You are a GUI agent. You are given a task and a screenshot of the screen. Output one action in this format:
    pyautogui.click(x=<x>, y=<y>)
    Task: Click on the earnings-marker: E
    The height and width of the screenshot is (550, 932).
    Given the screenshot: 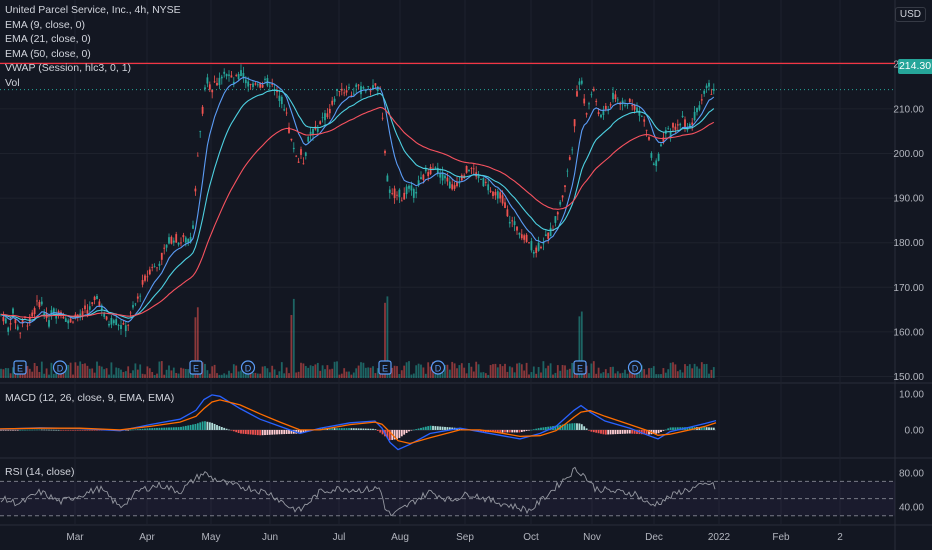 What is the action you would take?
    pyautogui.click(x=196, y=367)
    